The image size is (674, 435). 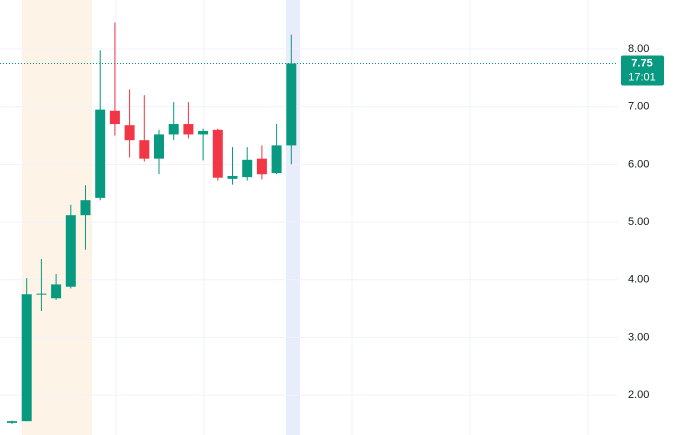 I want to click on countdown-label: 17:01, so click(x=642, y=77).